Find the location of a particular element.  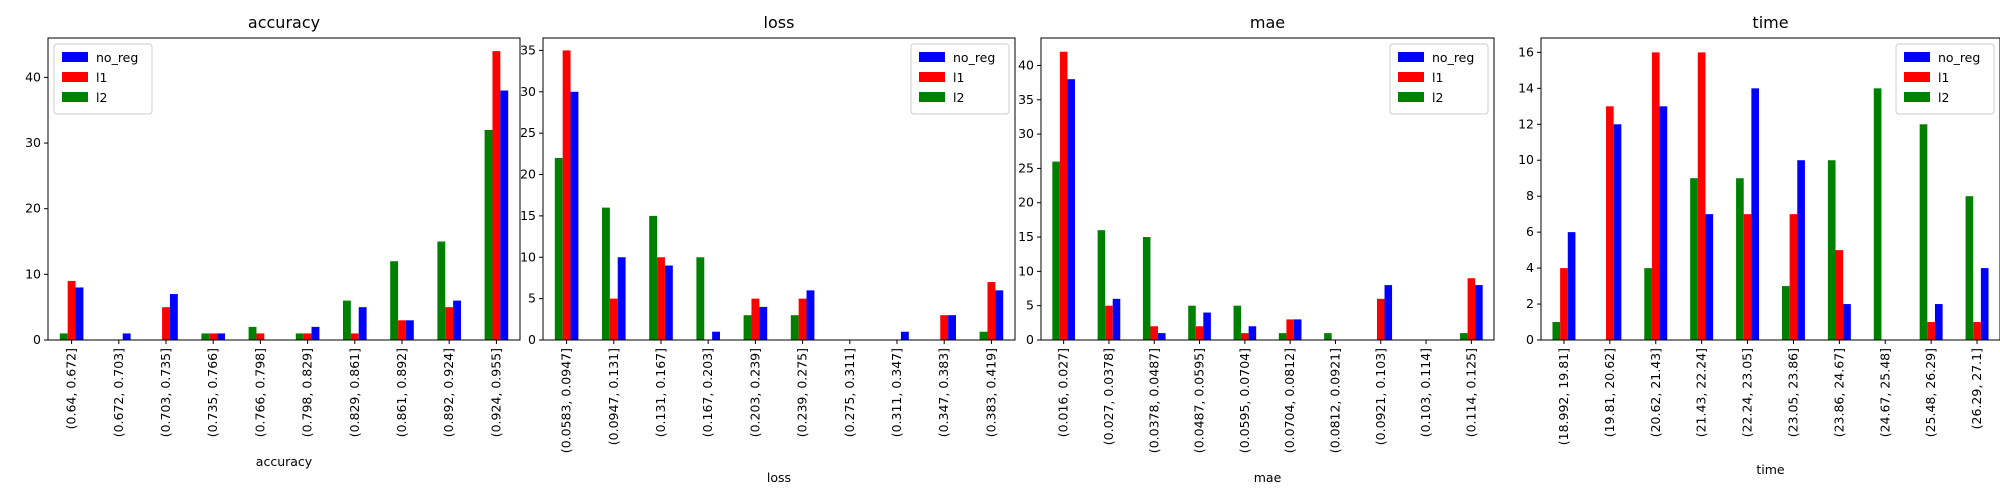

x-tick-label-mae-2: (0.0378, 0.0487] is located at coordinates (1153, 400).